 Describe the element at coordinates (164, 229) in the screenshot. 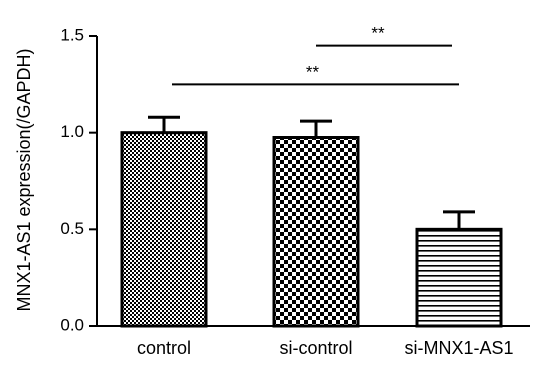

I see `bar-control` at that location.